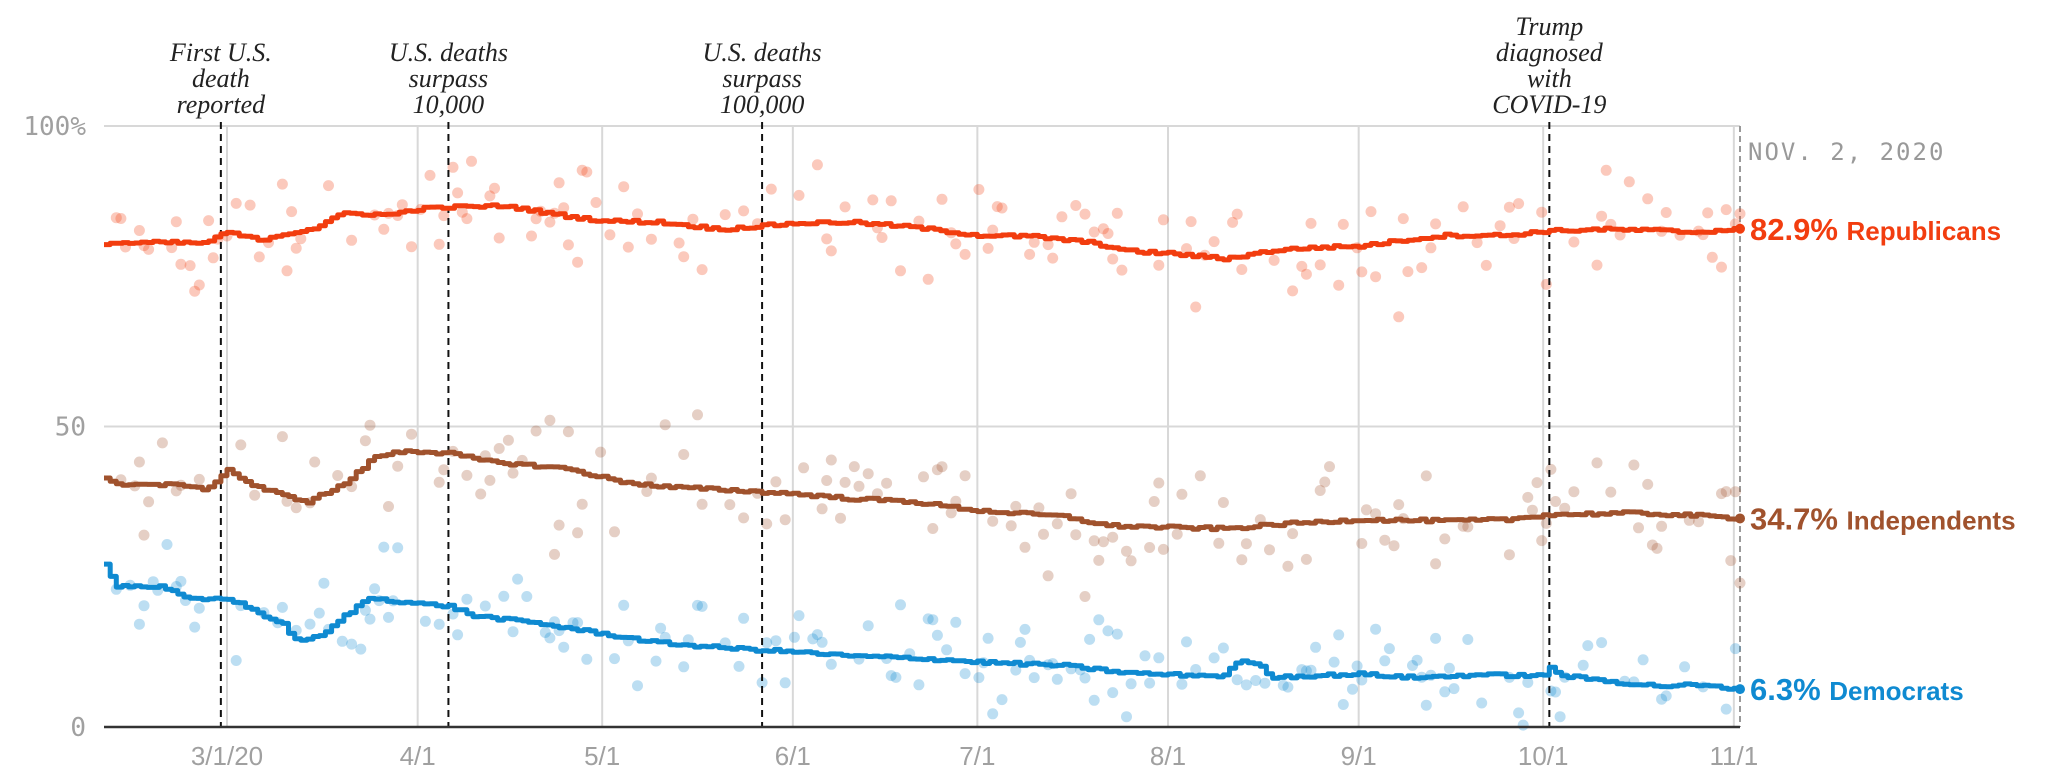  I want to click on x-tick-label: 9/1, so click(1359, 756).